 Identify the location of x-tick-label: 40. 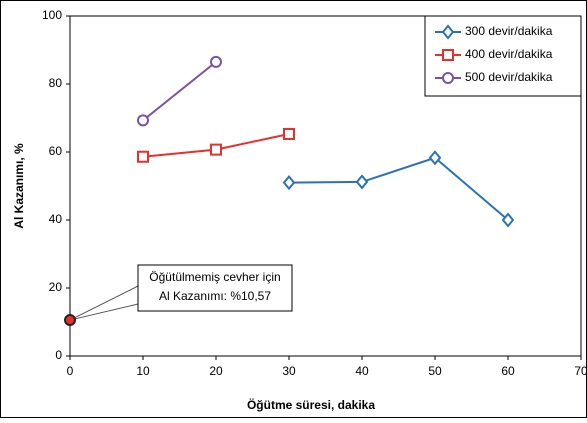
(362, 371).